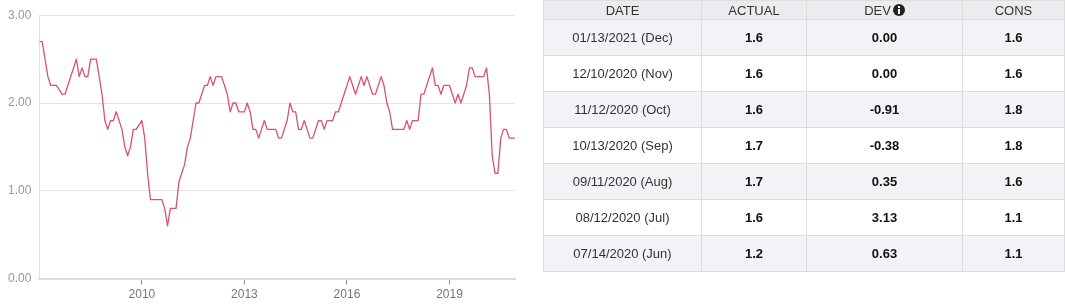 This screenshot has height=305, width=1065. What do you see at coordinates (622, 37) in the screenshot?
I see `text: 01/13/2021 (Dec)` at bounding box center [622, 37].